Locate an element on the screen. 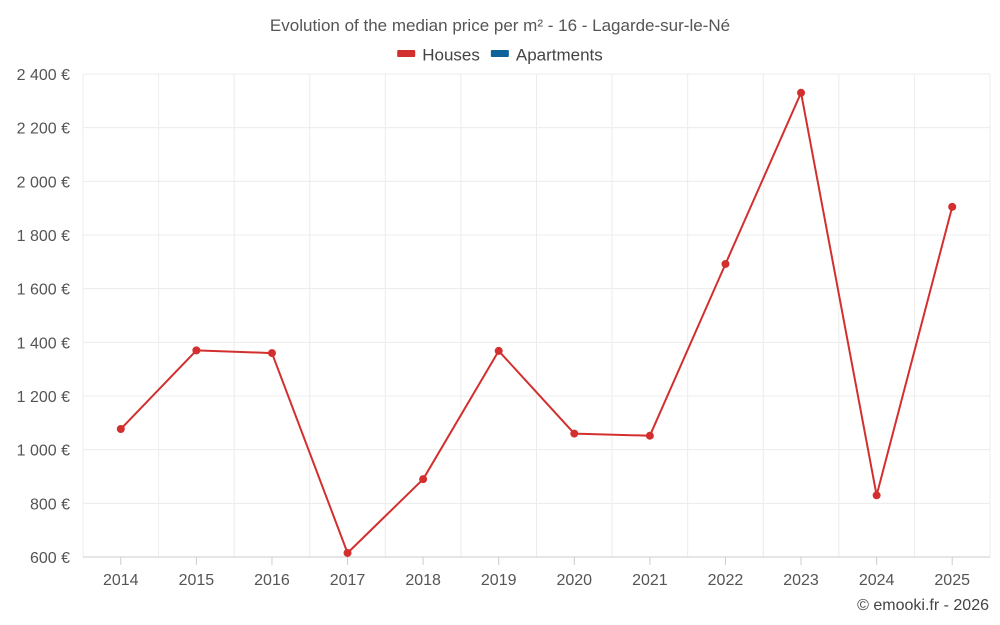  y-tick-label: 1 800 € is located at coordinates (43, 236).